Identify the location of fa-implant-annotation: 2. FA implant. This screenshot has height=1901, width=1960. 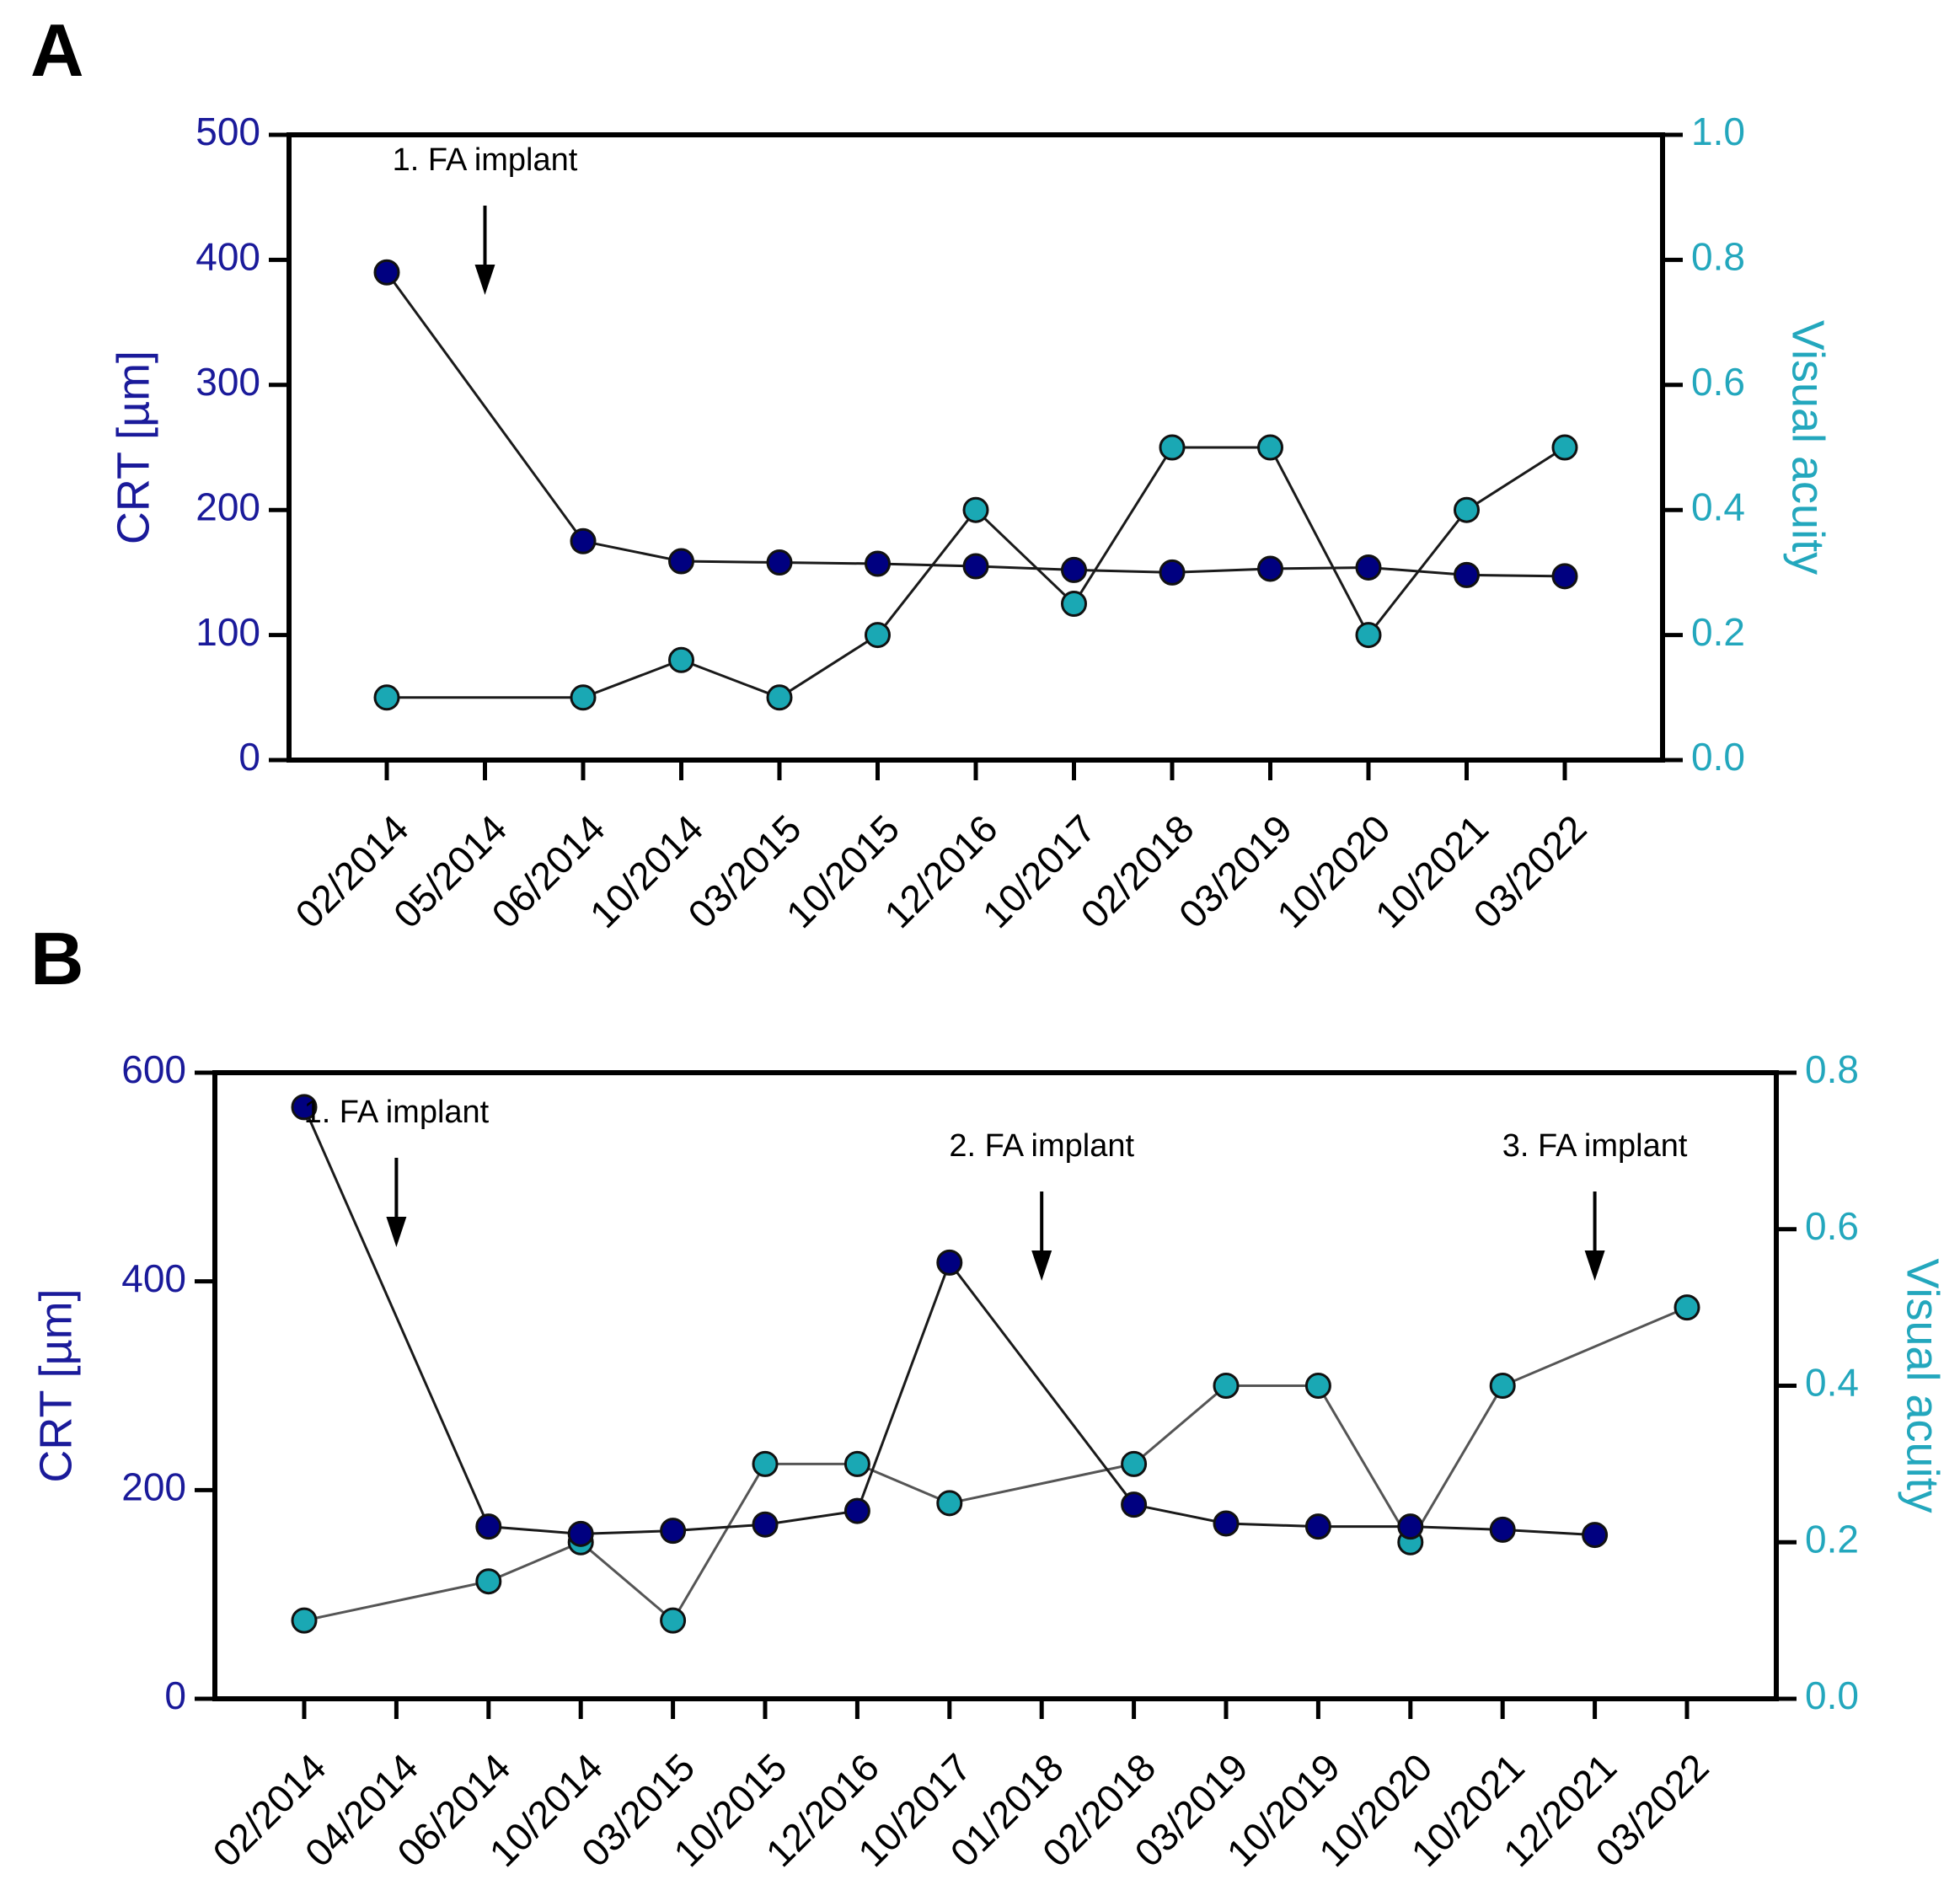
(1041, 1146).